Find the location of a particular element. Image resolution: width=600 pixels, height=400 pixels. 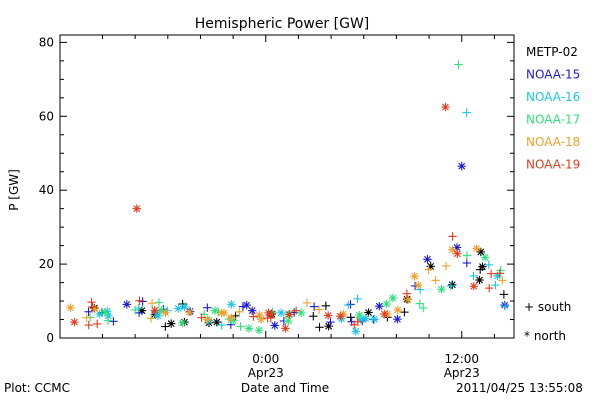

y-tick-label-40: 40 is located at coordinates (46, 190).